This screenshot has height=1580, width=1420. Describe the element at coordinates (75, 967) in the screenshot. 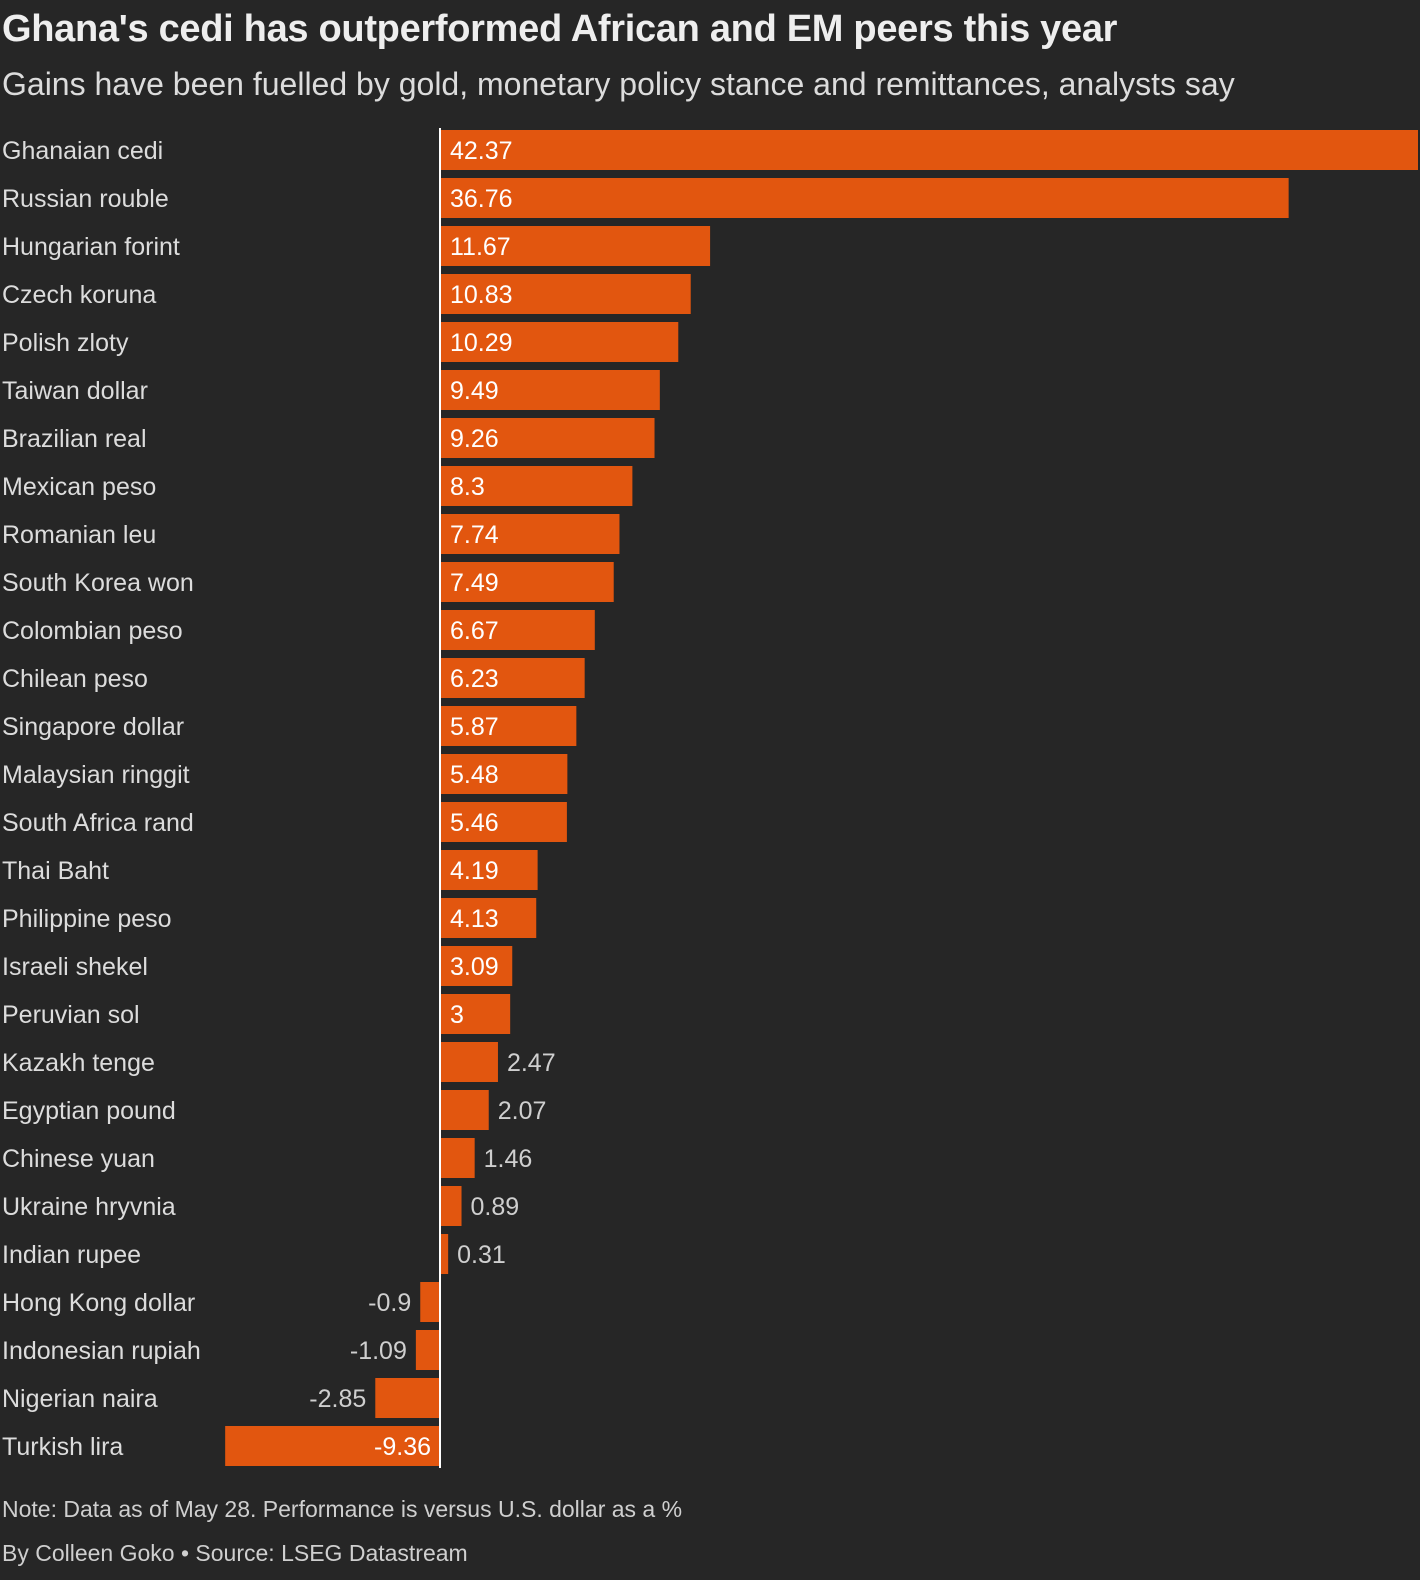

I see `category-label: Israeli shekel` at that location.